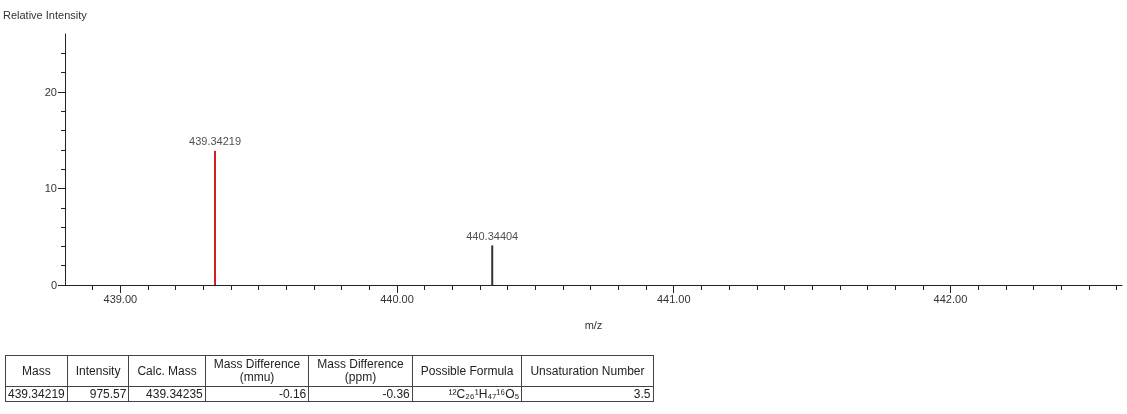 Image resolution: width=1127 pixels, height=414 pixels. Describe the element at coordinates (50, 91) in the screenshot. I see `y-tick-label: 20` at that location.